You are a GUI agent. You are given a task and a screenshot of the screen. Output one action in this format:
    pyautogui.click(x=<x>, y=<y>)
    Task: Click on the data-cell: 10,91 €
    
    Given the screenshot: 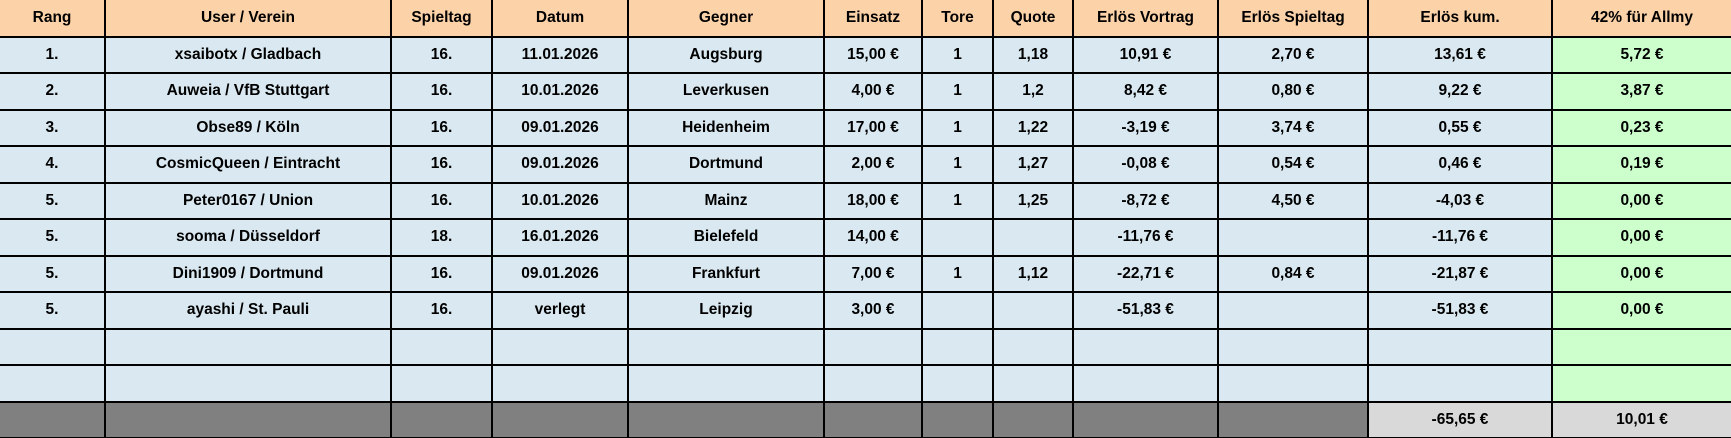 What is the action you would take?
    pyautogui.click(x=1145, y=54)
    